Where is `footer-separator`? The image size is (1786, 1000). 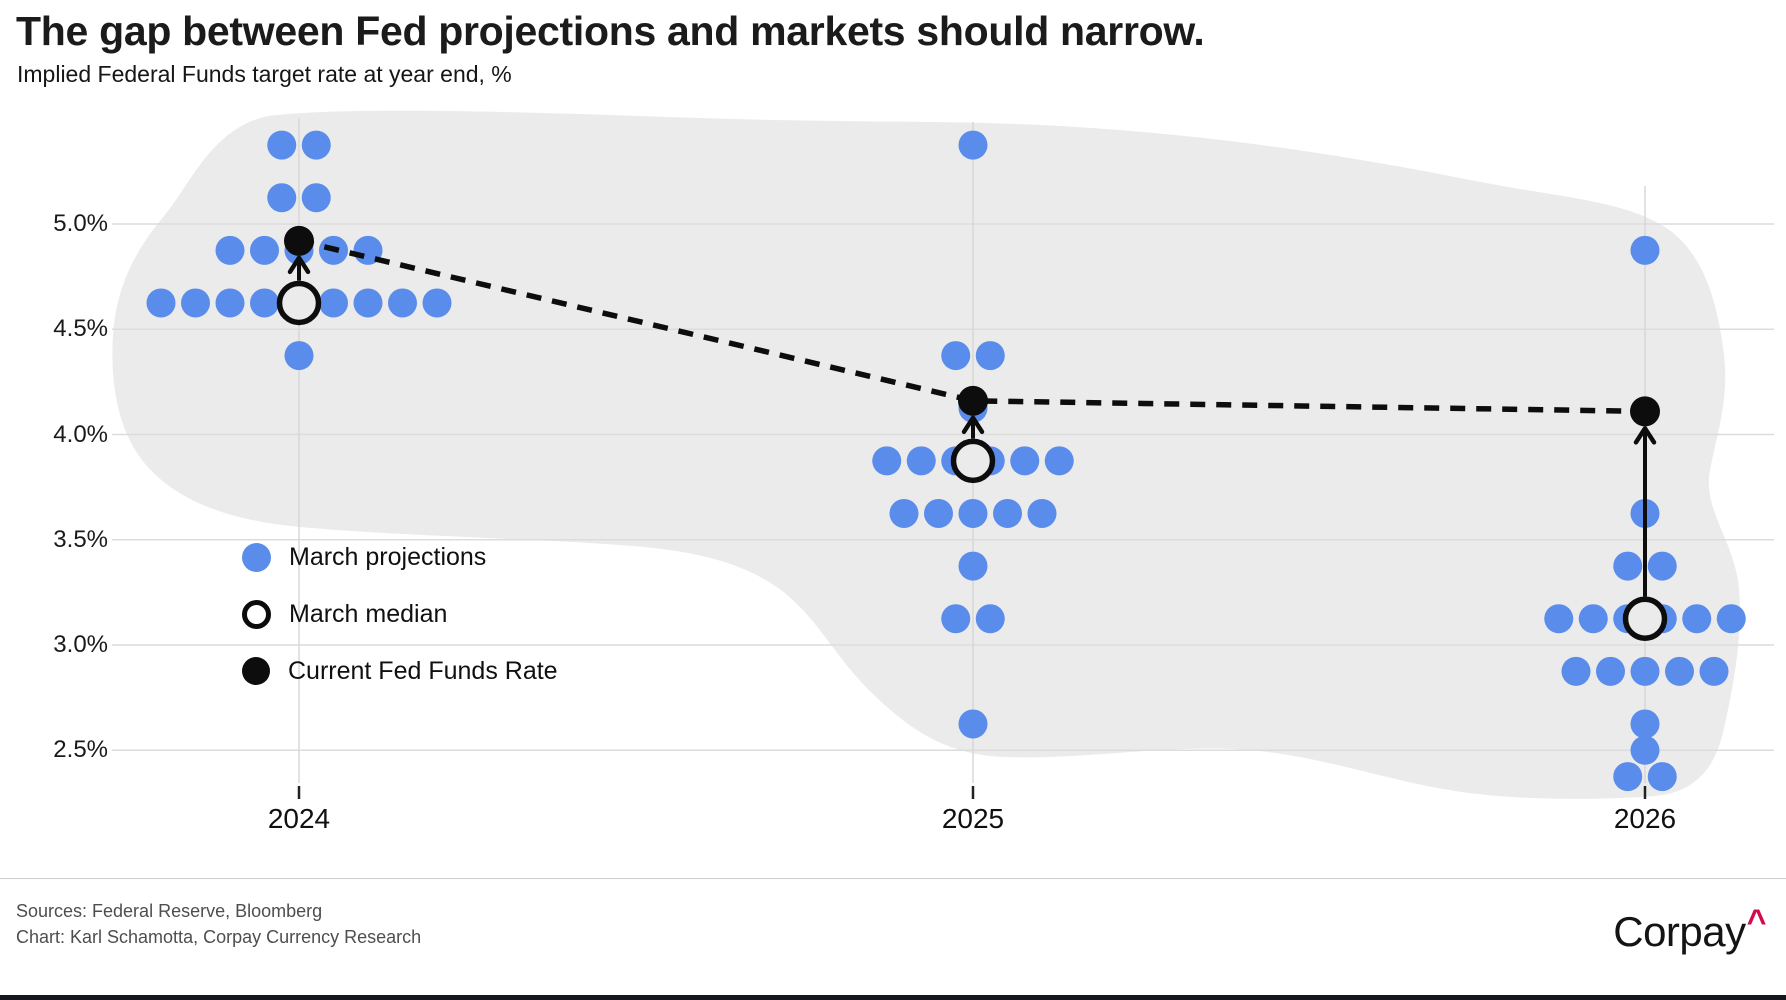 footer-separator is located at coordinates (893, 878).